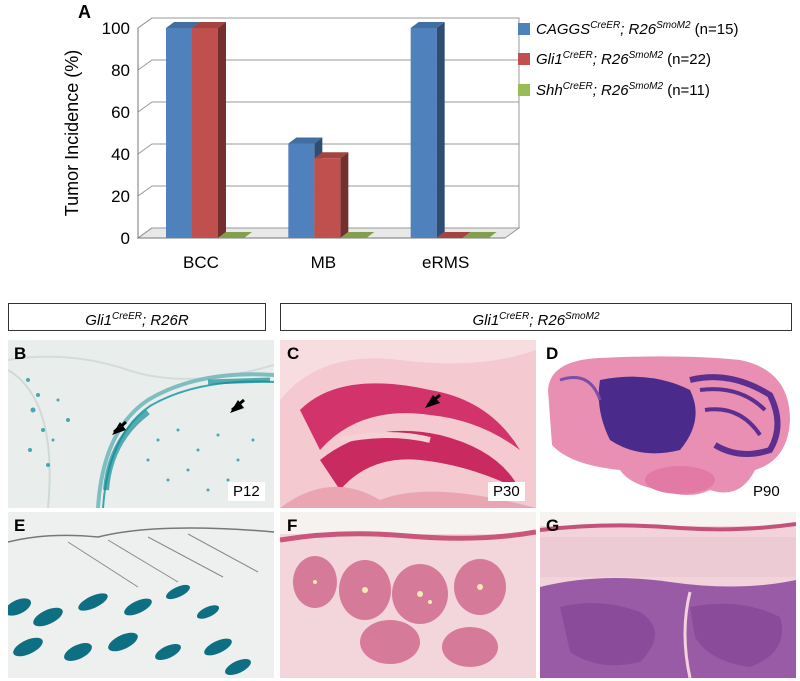 Image resolution: width=800 pixels, height=681 pixels. What do you see at coordinates (137, 317) in the screenshot?
I see `header-gli1-r26r: Gli1CreER; R26R` at bounding box center [137, 317].